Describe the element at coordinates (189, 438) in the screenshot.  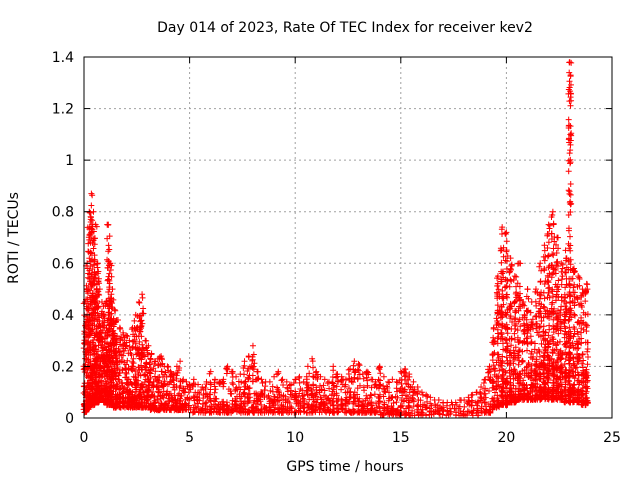
I see `x-tick-label: 5` at that location.